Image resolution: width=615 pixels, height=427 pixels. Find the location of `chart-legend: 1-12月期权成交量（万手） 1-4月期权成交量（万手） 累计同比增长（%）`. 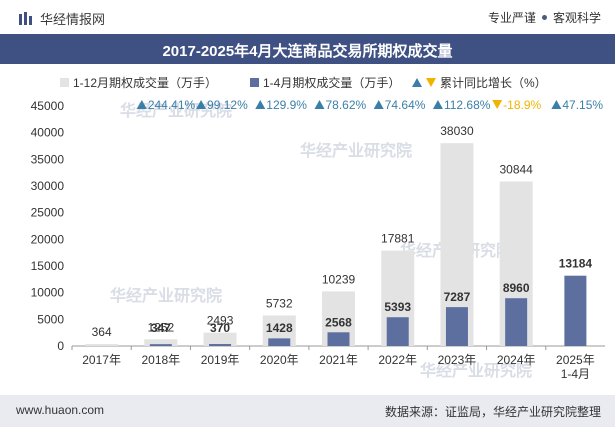

chart-legend: 1-12月期权成交量（万手） 1-4月期权成交量（万手） 累计同比增长（%） is located at coordinates (307, 85).